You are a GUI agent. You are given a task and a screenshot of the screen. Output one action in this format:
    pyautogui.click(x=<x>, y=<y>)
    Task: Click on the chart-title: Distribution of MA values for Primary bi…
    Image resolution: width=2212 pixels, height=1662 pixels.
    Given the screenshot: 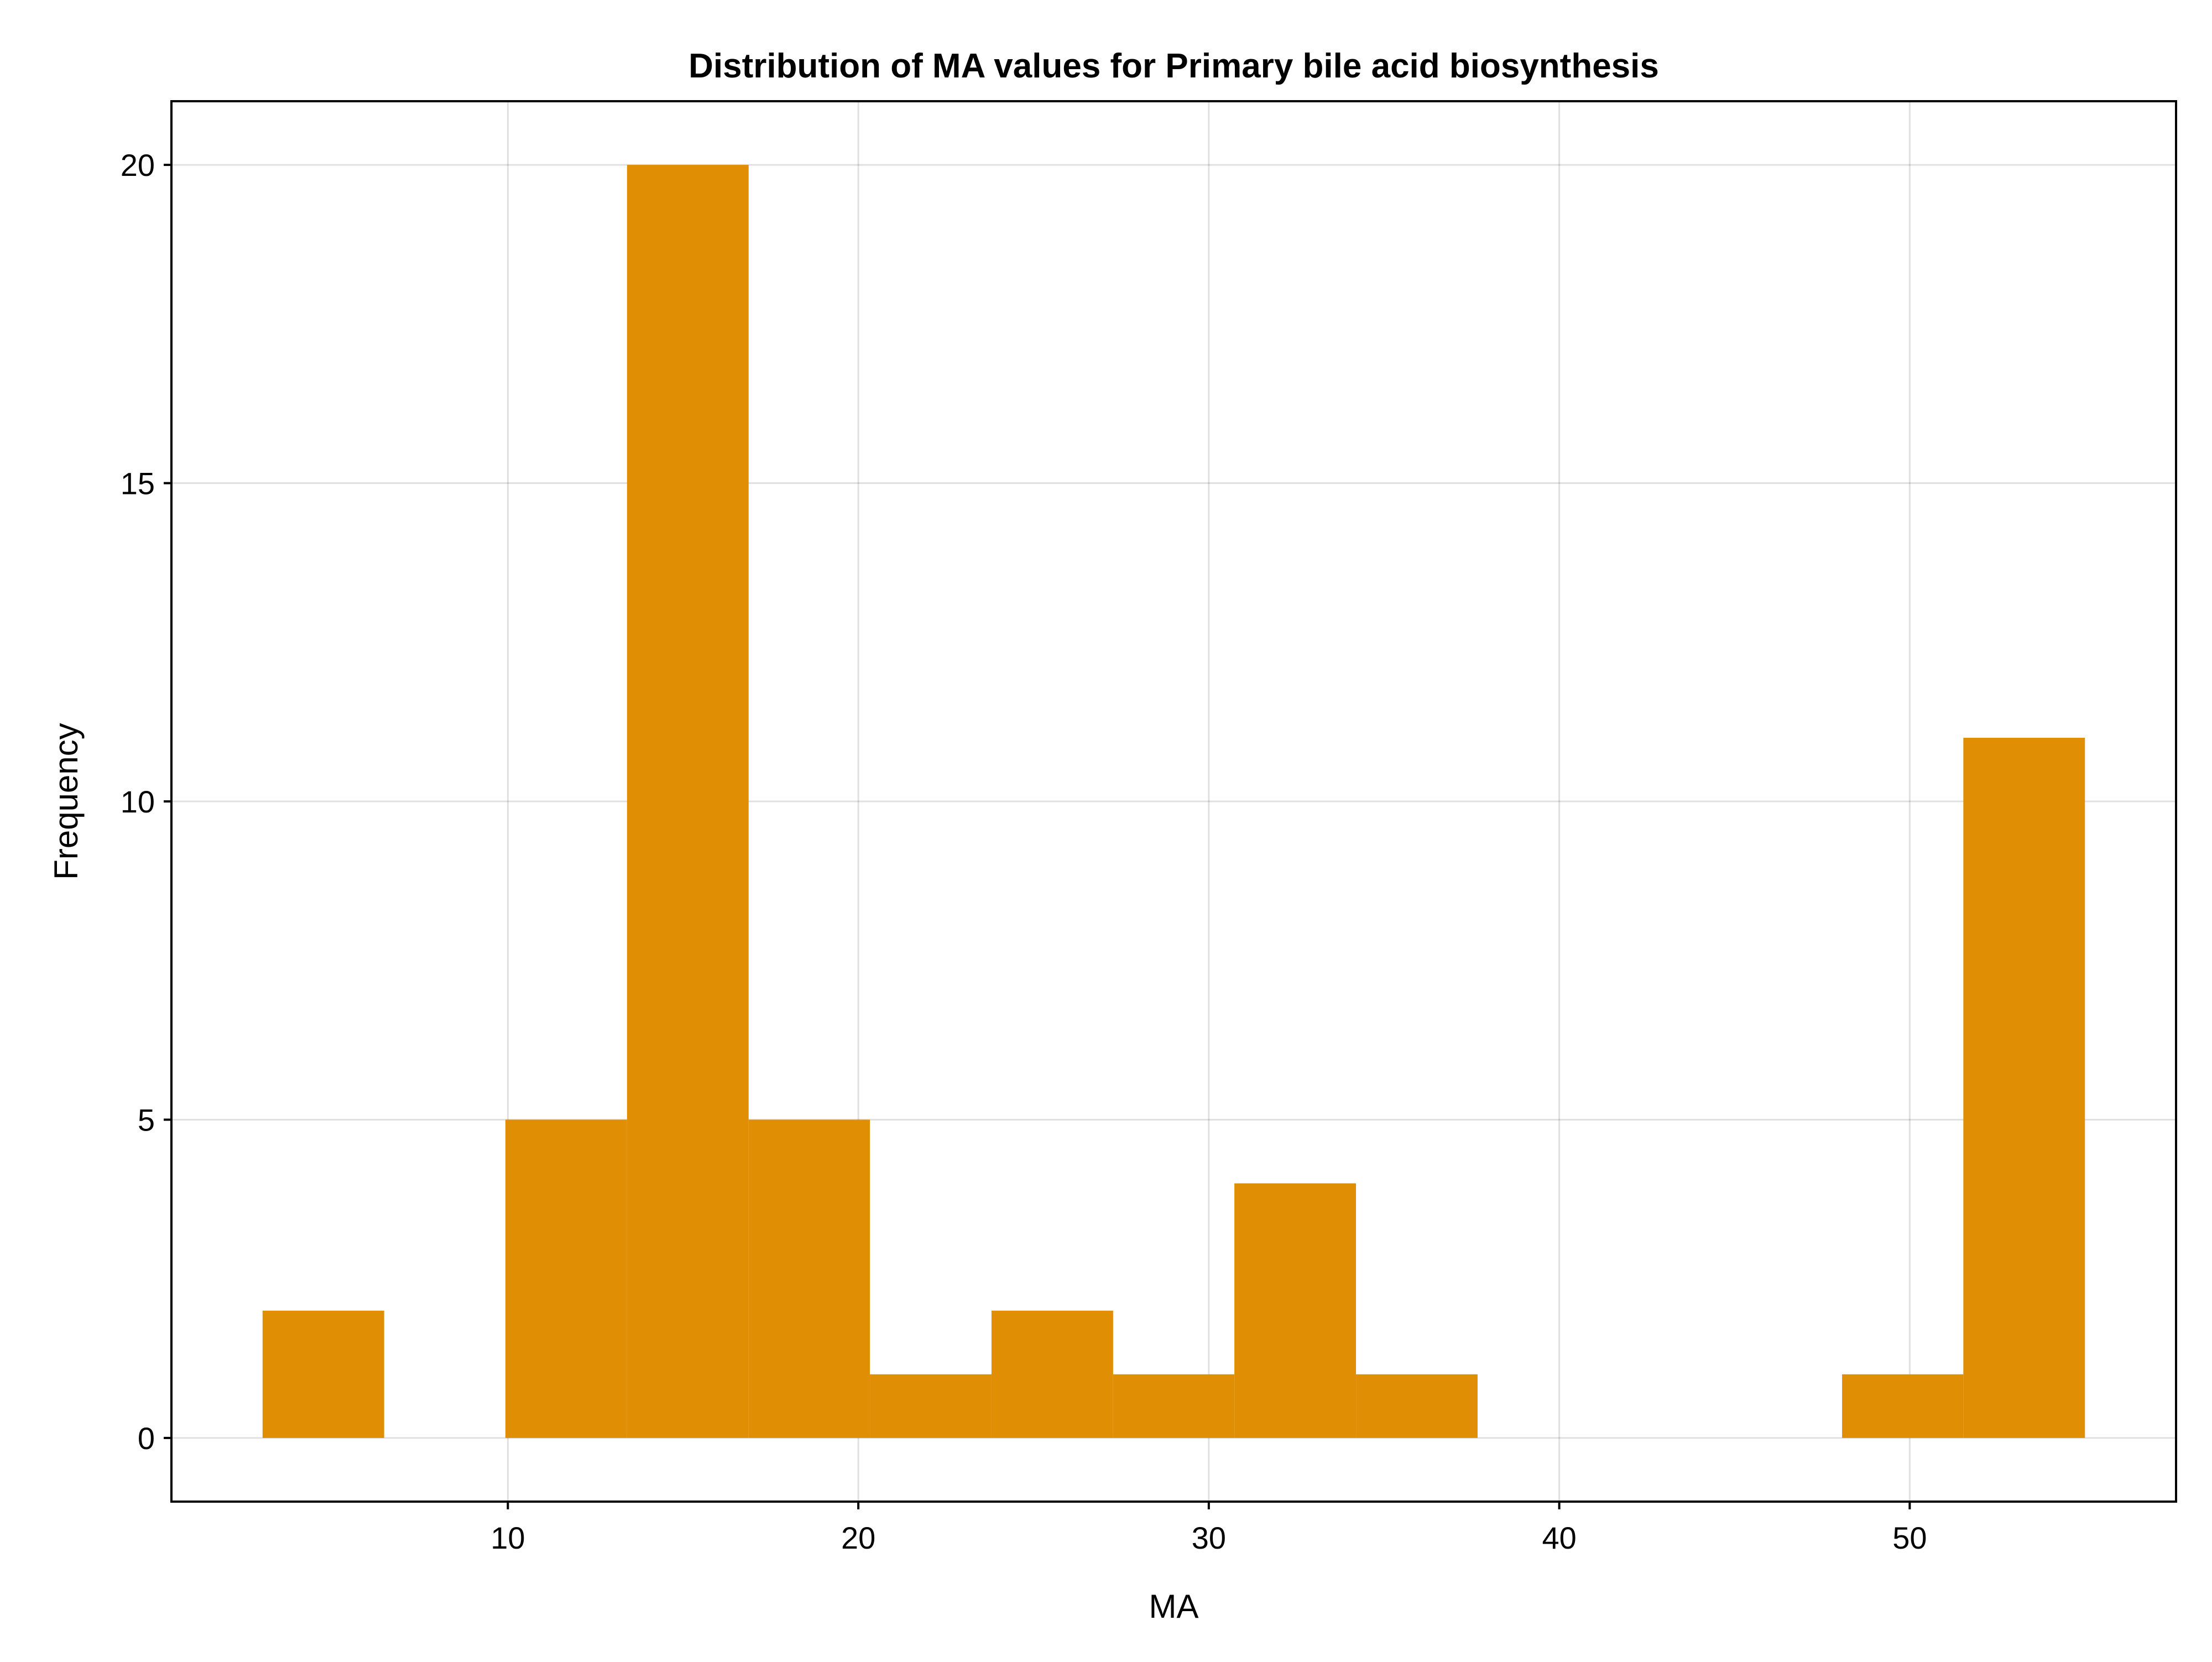 What is the action you would take?
    pyautogui.click(x=1173, y=66)
    